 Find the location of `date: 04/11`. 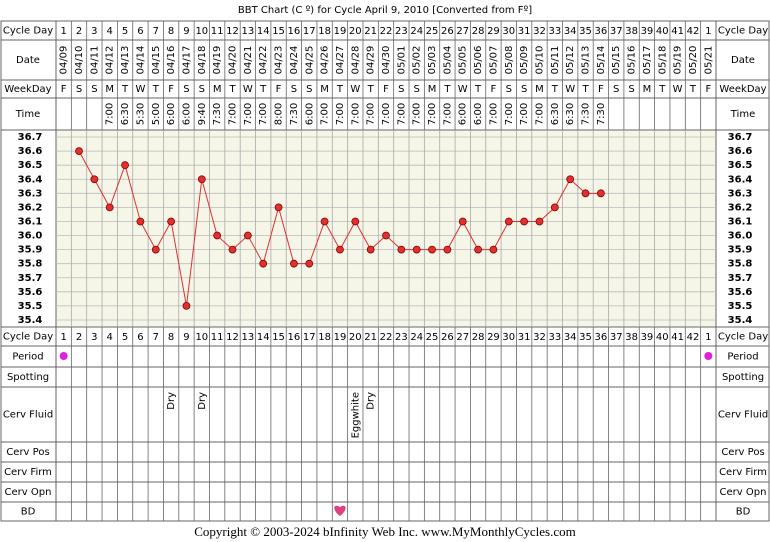

date: 04/11 is located at coordinates (94, 60).